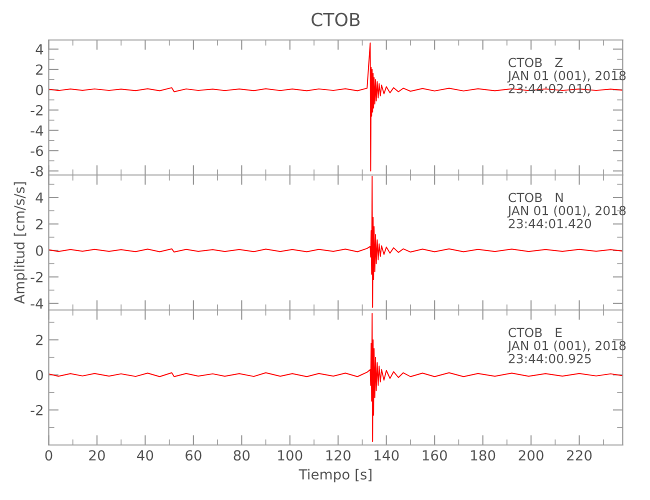 The image size is (650, 500). What do you see at coordinates (21, 243) in the screenshot?
I see `y-axis-title: Amplitud [cm/s/s]` at bounding box center [21, 243].